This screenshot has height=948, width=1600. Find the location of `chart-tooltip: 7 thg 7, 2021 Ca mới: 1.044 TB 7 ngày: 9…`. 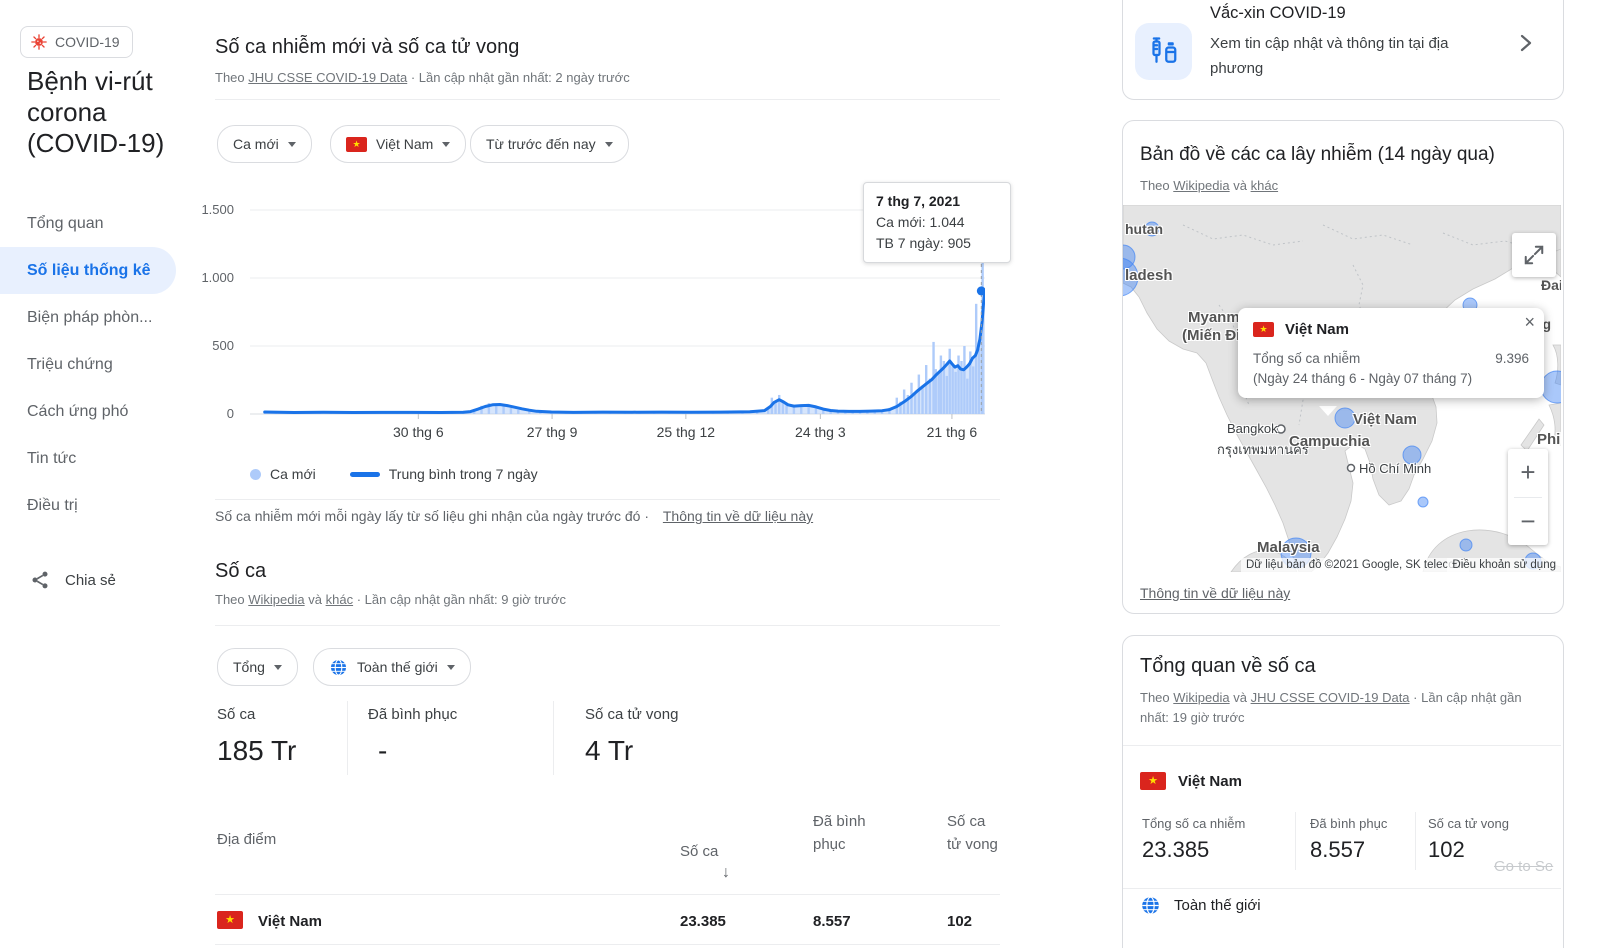

chart-tooltip: 7 thg 7, 2021 Ca mới: 1.044 TB 7 ngày: 9… is located at coordinates (937, 222).